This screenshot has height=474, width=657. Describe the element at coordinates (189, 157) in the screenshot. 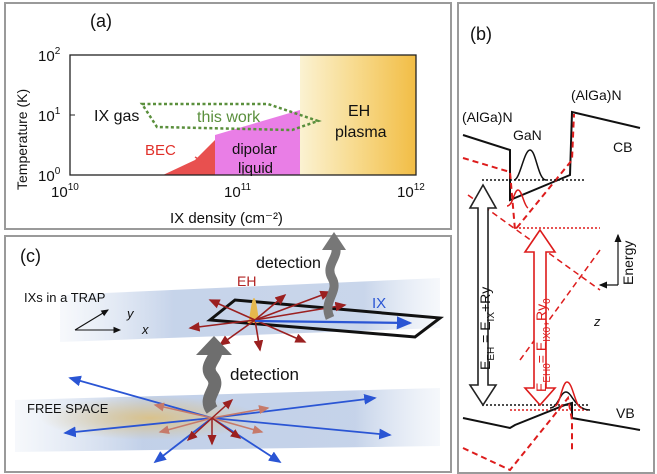

I see `bec-region` at that location.